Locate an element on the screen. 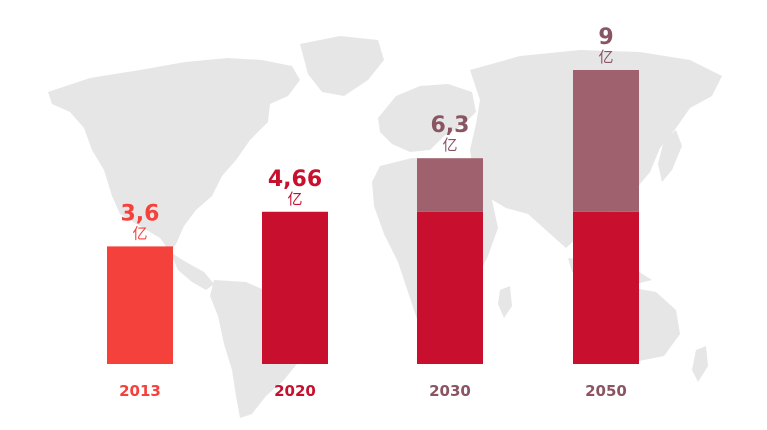  value-label-2020: 4,66 is located at coordinates (295, 179).